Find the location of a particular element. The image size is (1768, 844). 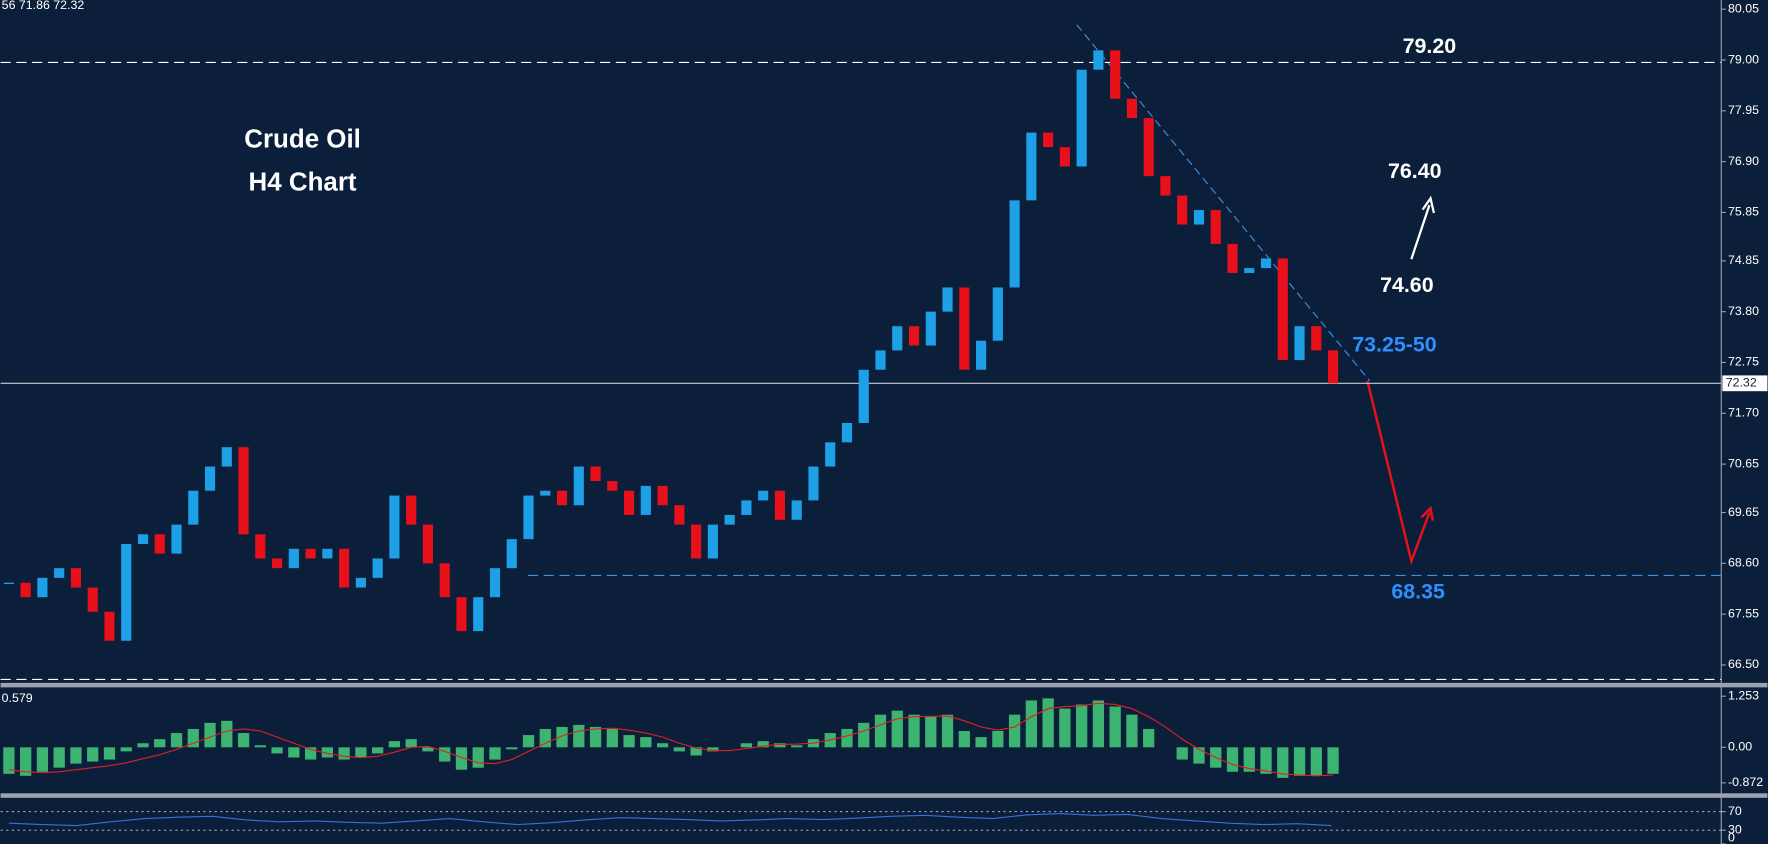

up-arrow is located at coordinates (1420, 232).